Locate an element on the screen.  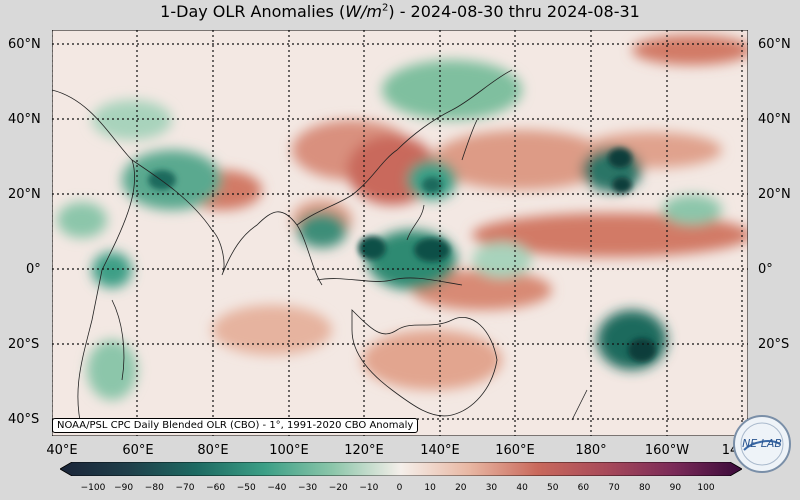
colorbar is located at coordinates (401, 469).